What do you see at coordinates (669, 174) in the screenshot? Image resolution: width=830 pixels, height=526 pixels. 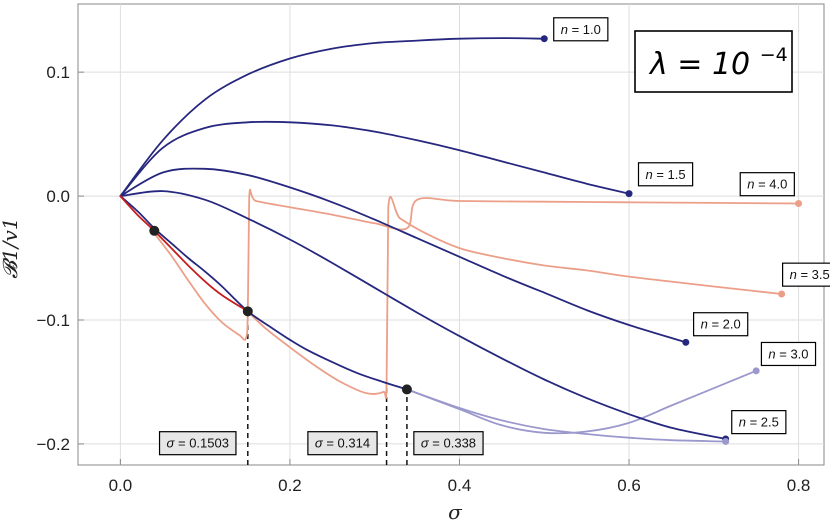 I see `curve-label-value: = 1.5` at bounding box center [669, 174].